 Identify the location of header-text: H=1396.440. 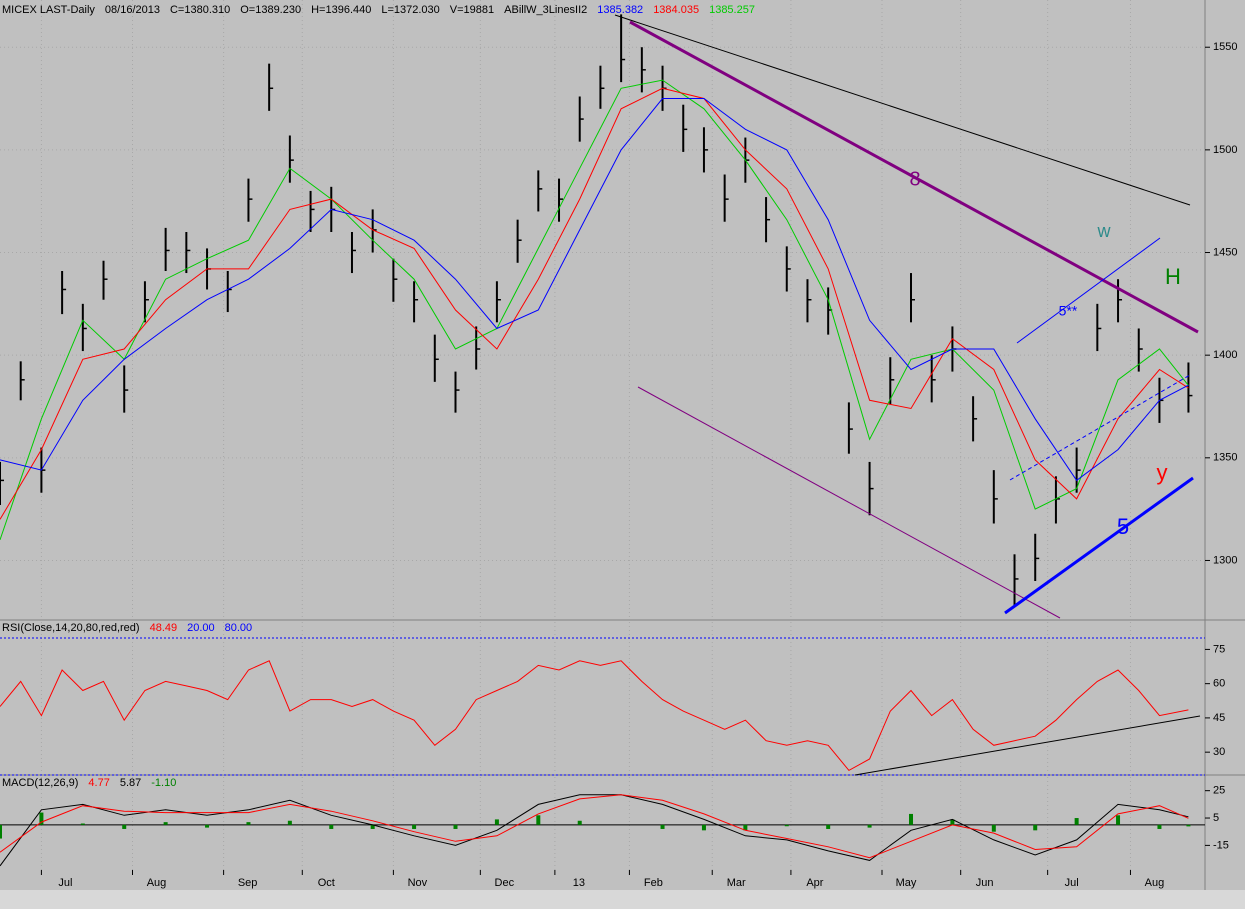
(341, 10).